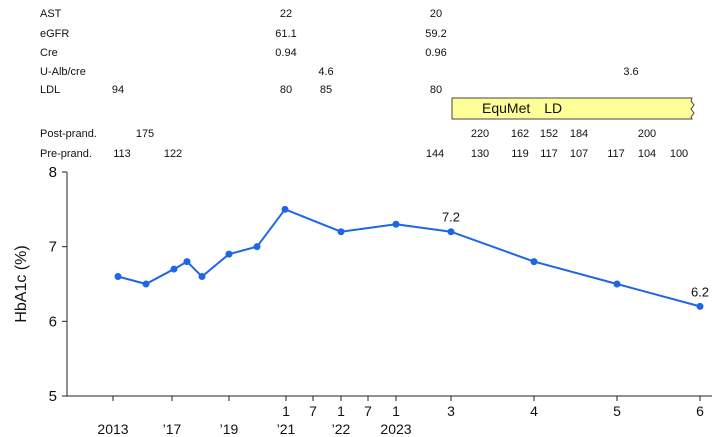 The width and height of the screenshot is (718, 437). What do you see at coordinates (118, 90) in the screenshot?
I see `table-cell: 94` at bounding box center [118, 90].